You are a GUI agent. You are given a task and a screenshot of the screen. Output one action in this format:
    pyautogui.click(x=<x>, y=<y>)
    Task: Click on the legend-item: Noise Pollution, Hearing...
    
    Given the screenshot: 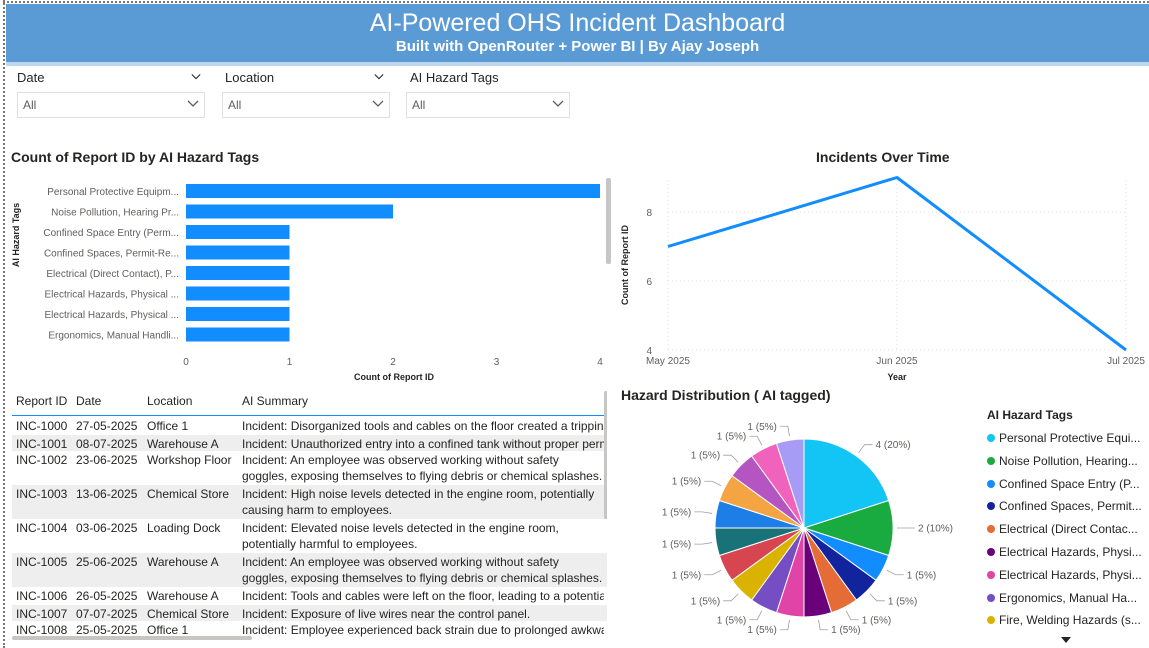 What is the action you would take?
    pyautogui.click(x=1067, y=464)
    